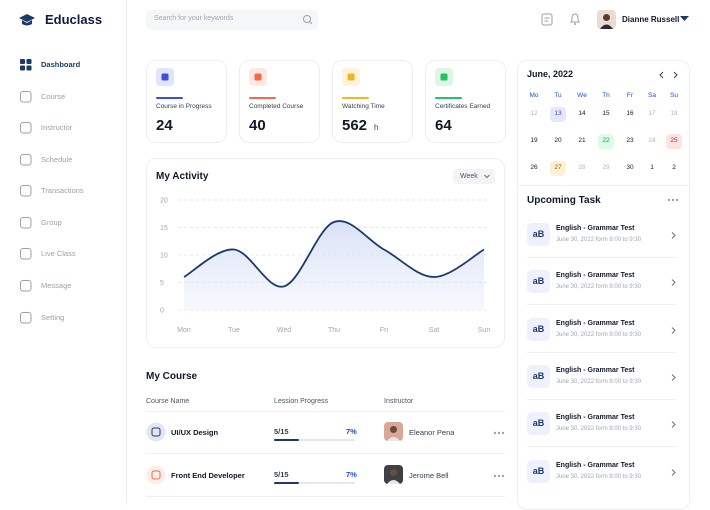 The image size is (710, 510). What do you see at coordinates (534, 167) in the screenshot?
I see `day: 26` at bounding box center [534, 167].